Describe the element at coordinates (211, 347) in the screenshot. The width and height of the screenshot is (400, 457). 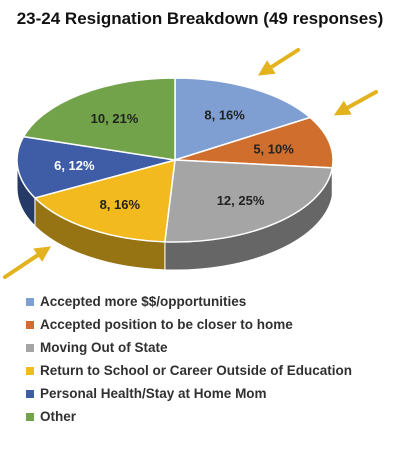
I see `legend-item: Moving Out of State` at that location.